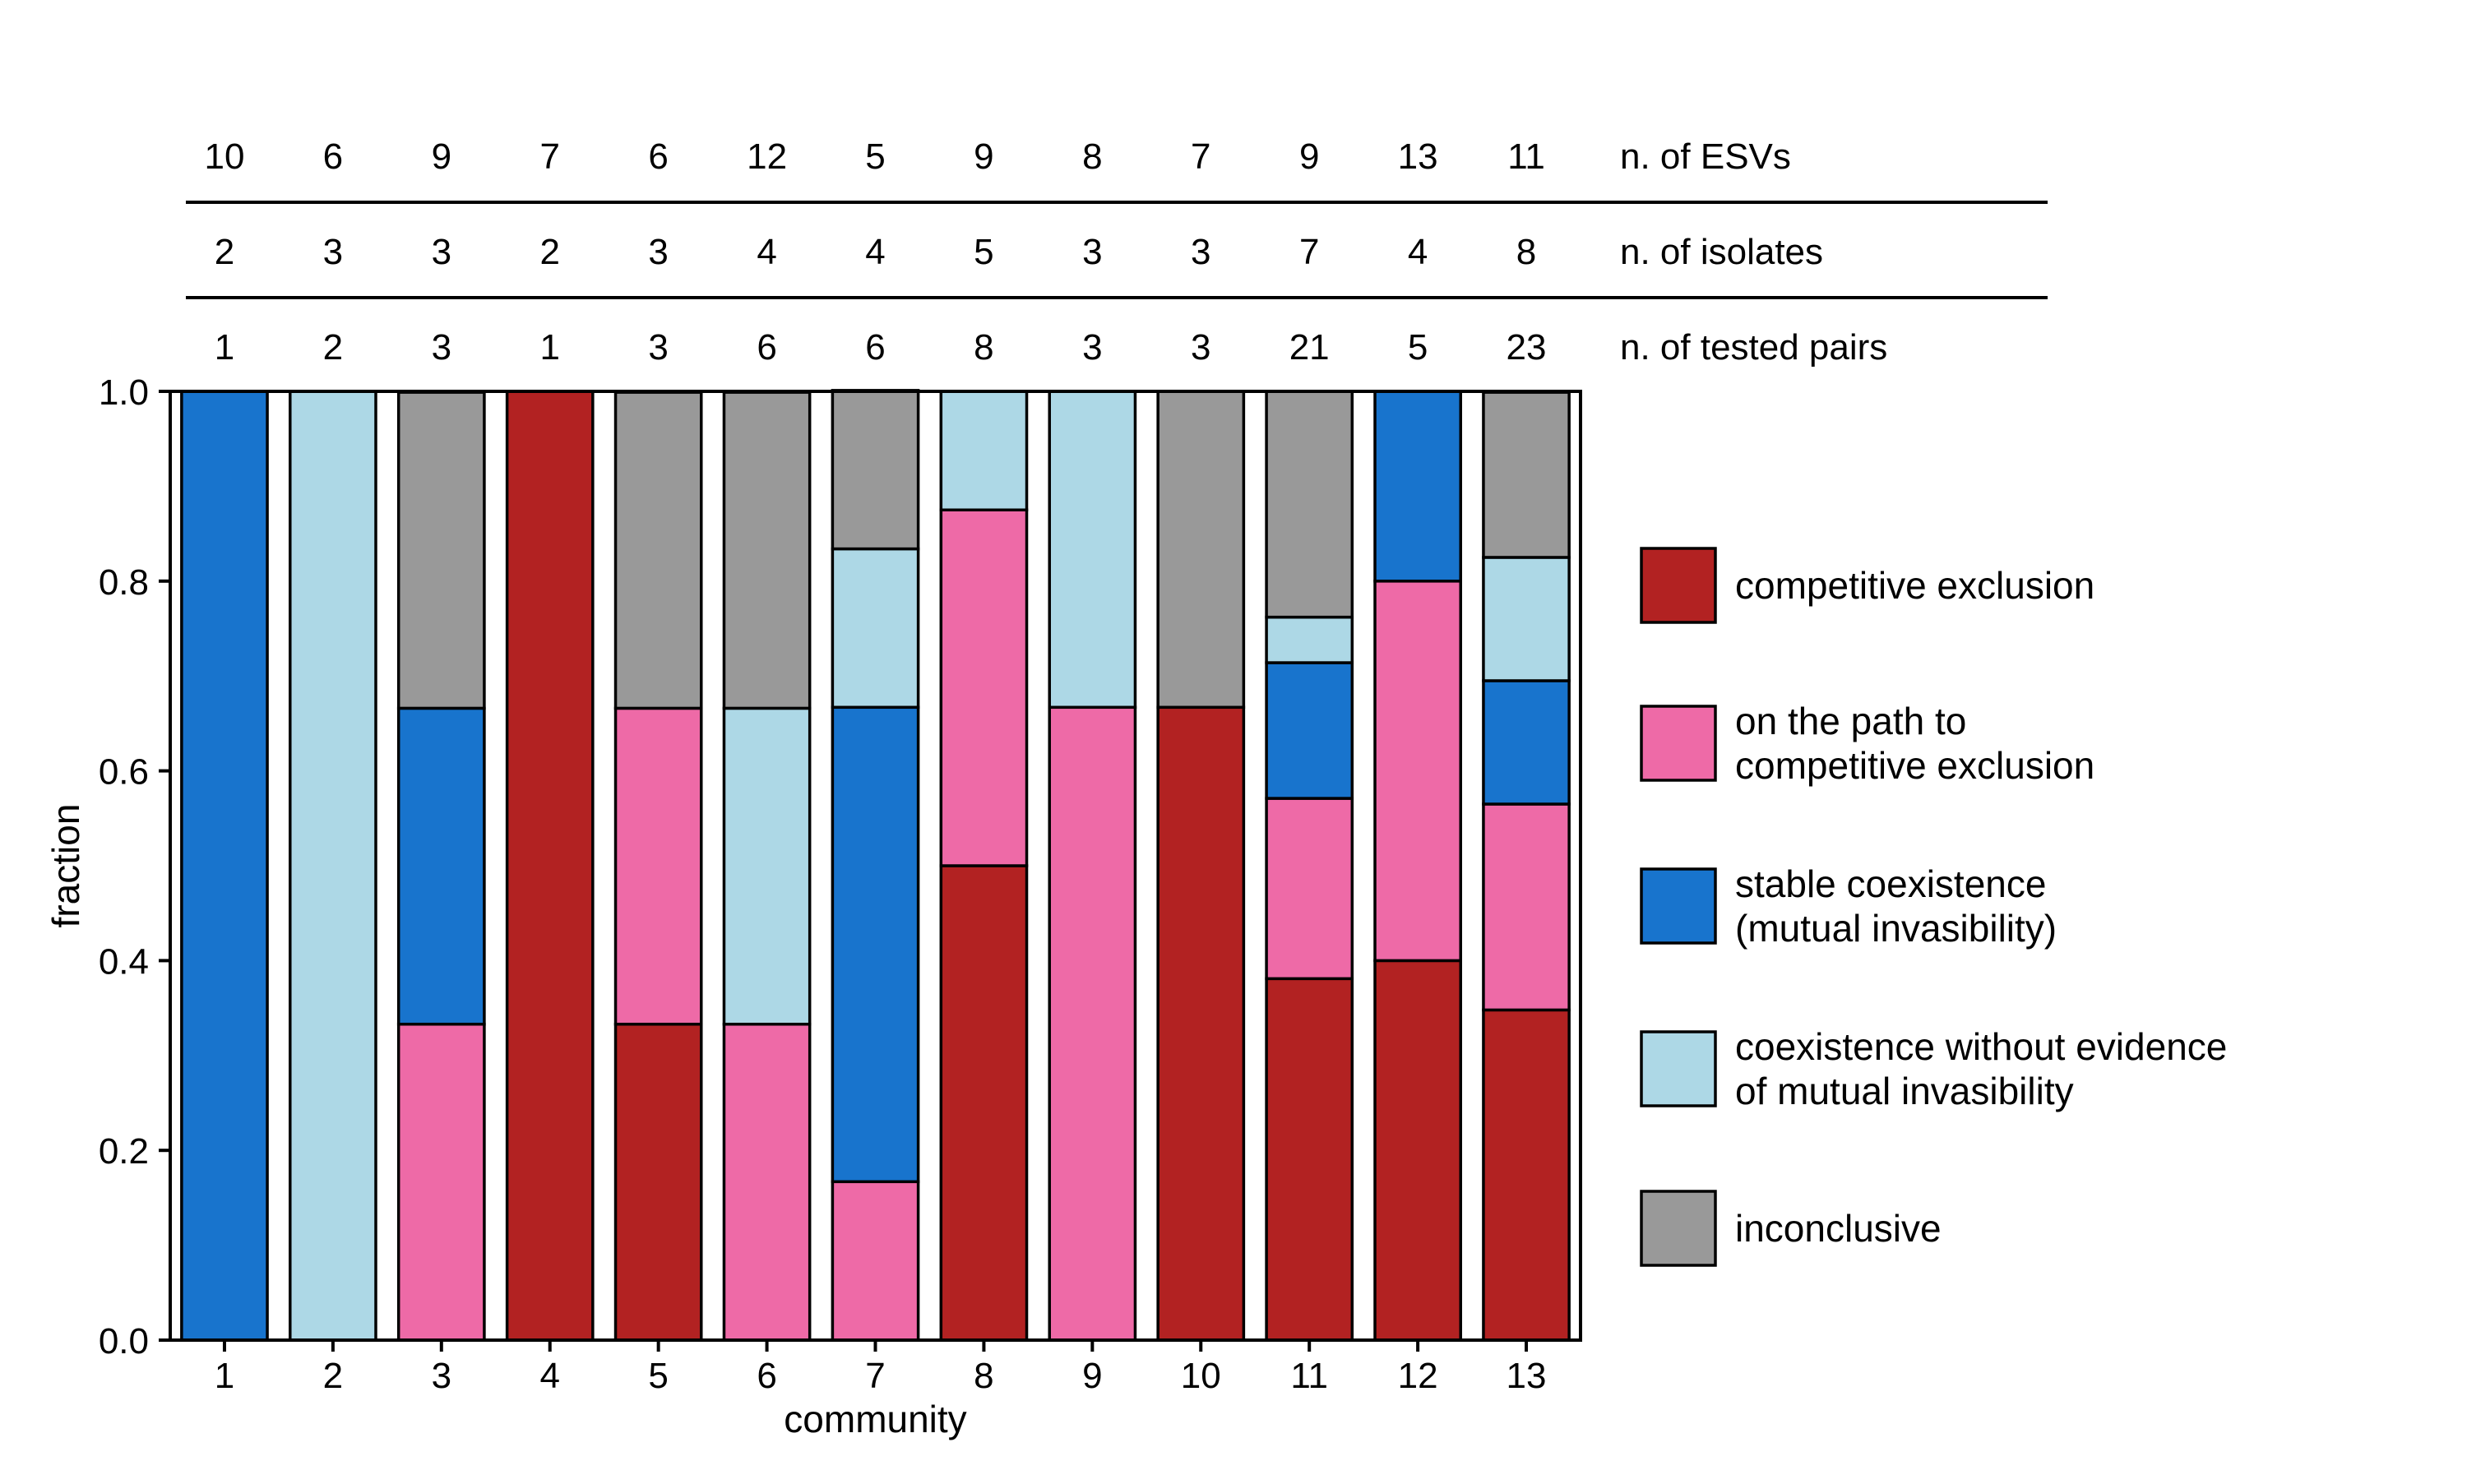 The height and width of the screenshot is (1484, 2467). What do you see at coordinates (1418, 1376) in the screenshot?
I see `x-tick-label: 12` at bounding box center [1418, 1376].